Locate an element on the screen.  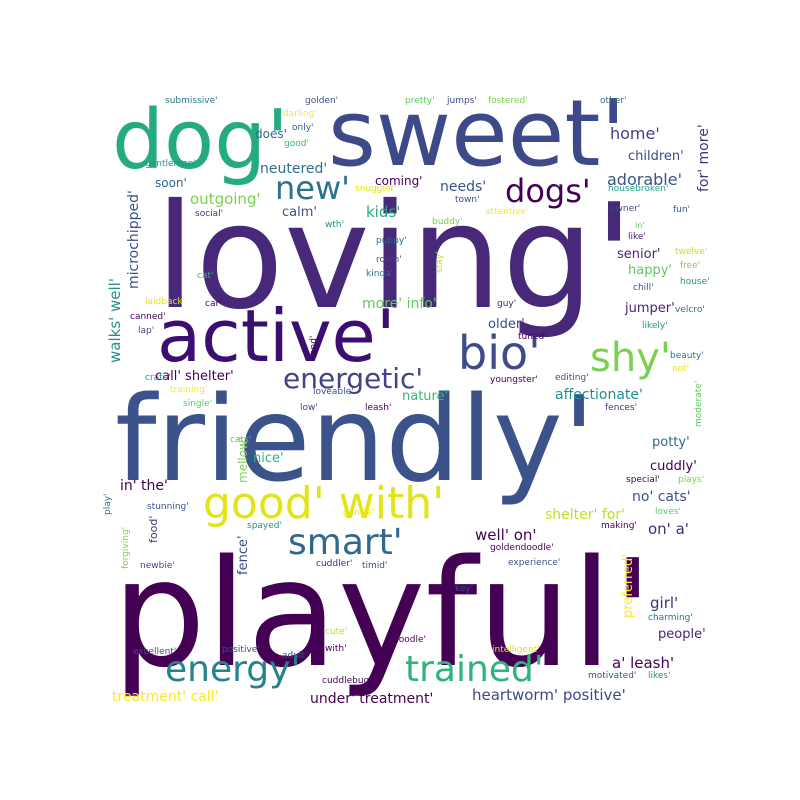
word-calm: calm' is located at coordinates (299, 212).